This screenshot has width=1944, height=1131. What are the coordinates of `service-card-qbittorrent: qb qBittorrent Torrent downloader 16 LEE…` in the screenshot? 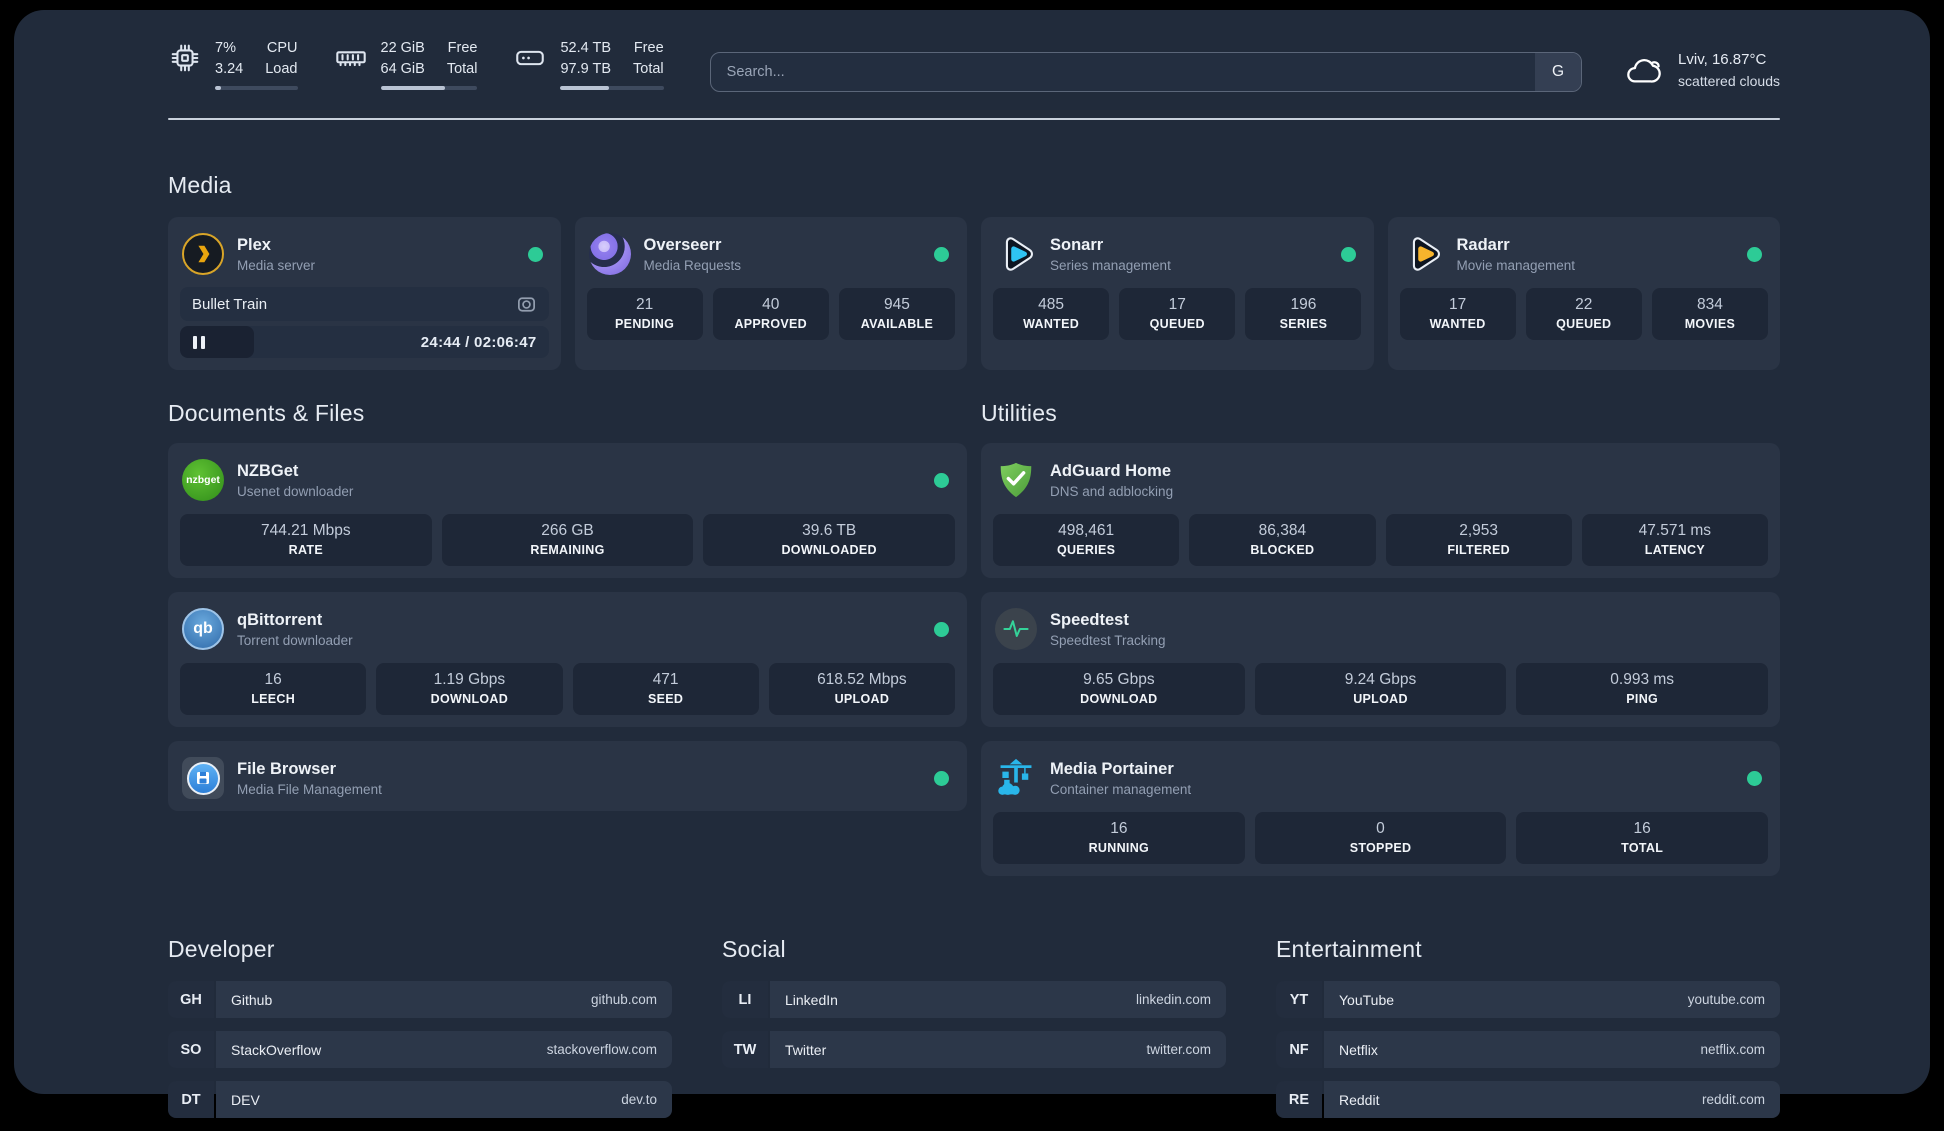 It's located at (567, 659).